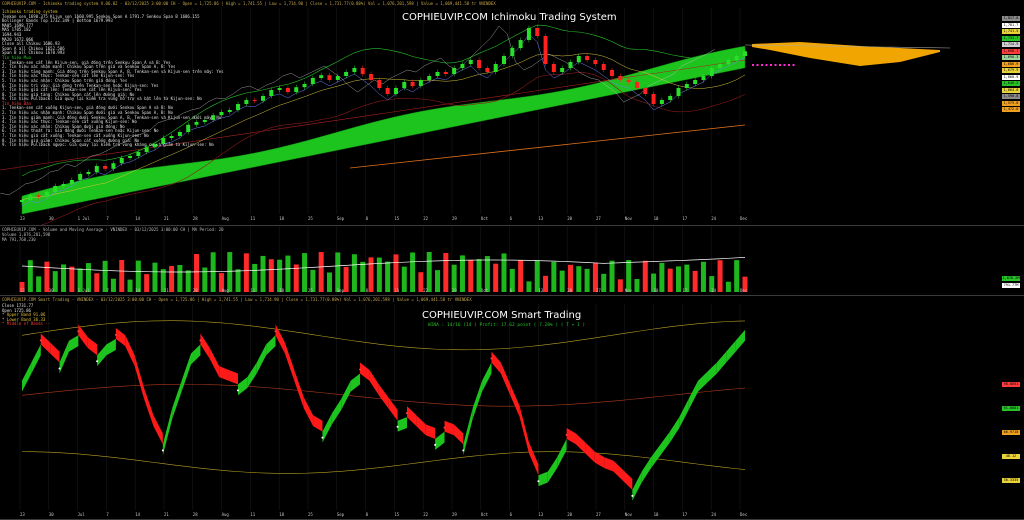  I want to click on x-tick-label: 10, so click(656, 218).